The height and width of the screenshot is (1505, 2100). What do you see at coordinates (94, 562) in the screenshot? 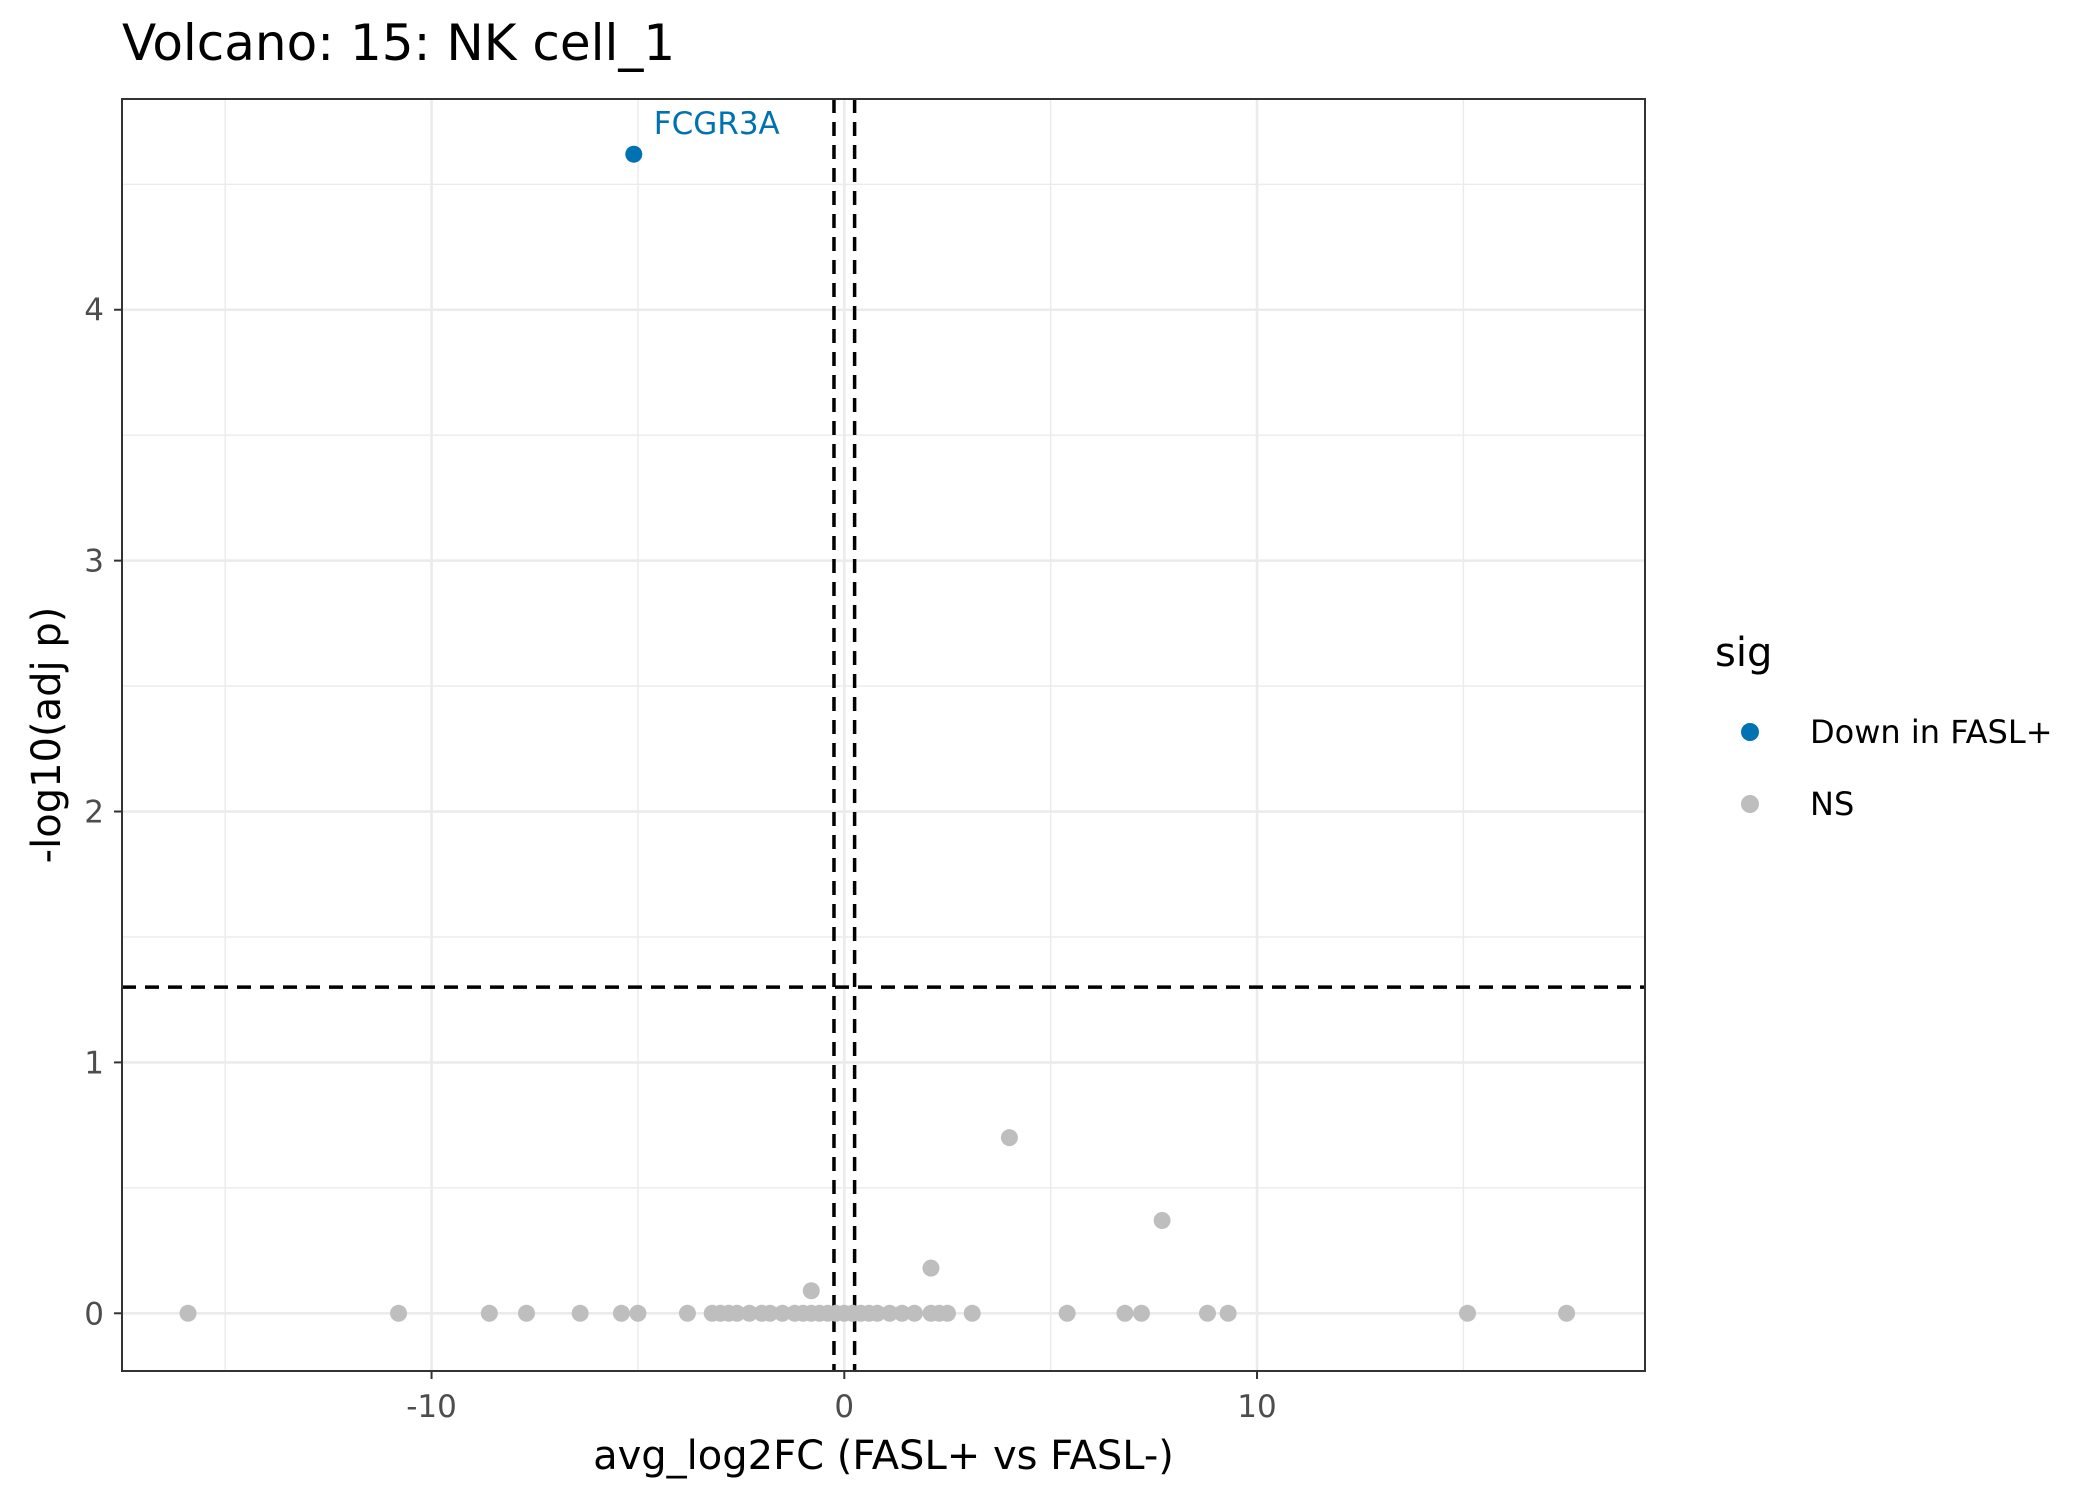
I see `y-tick-label: 3` at bounding box center [94, 562].